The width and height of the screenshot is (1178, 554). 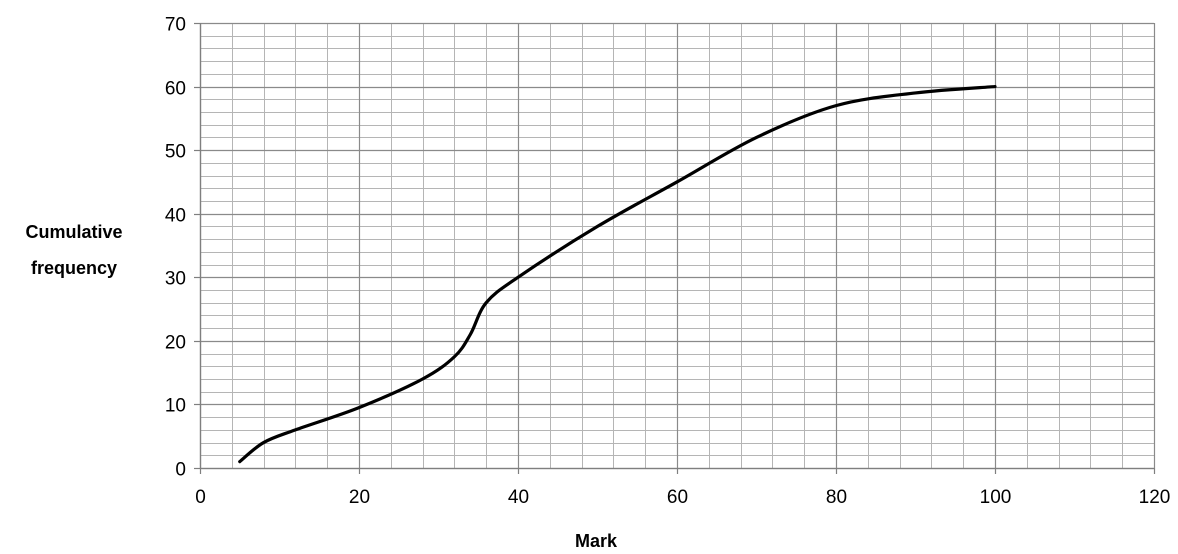 What do you see at coordinates (175, 25) in the screenshot?
I see `y-tick-label: 70` at bounding box center [175, 25].